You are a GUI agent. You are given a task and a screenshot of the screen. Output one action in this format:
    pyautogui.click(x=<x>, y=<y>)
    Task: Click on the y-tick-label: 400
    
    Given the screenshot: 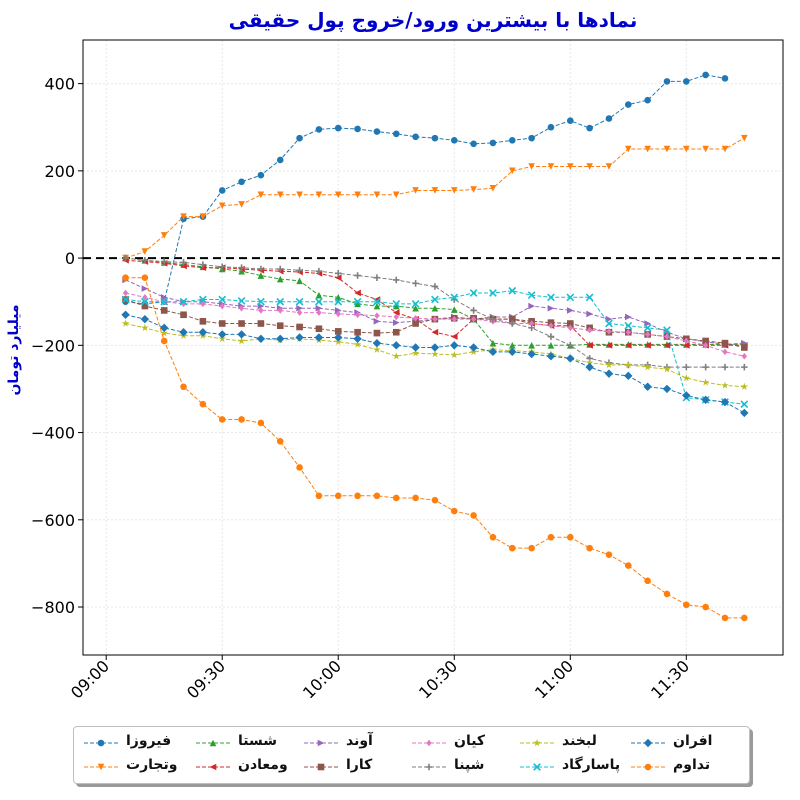 What is the action you would take?
    pyautogui.click(x=59, y=84)
    